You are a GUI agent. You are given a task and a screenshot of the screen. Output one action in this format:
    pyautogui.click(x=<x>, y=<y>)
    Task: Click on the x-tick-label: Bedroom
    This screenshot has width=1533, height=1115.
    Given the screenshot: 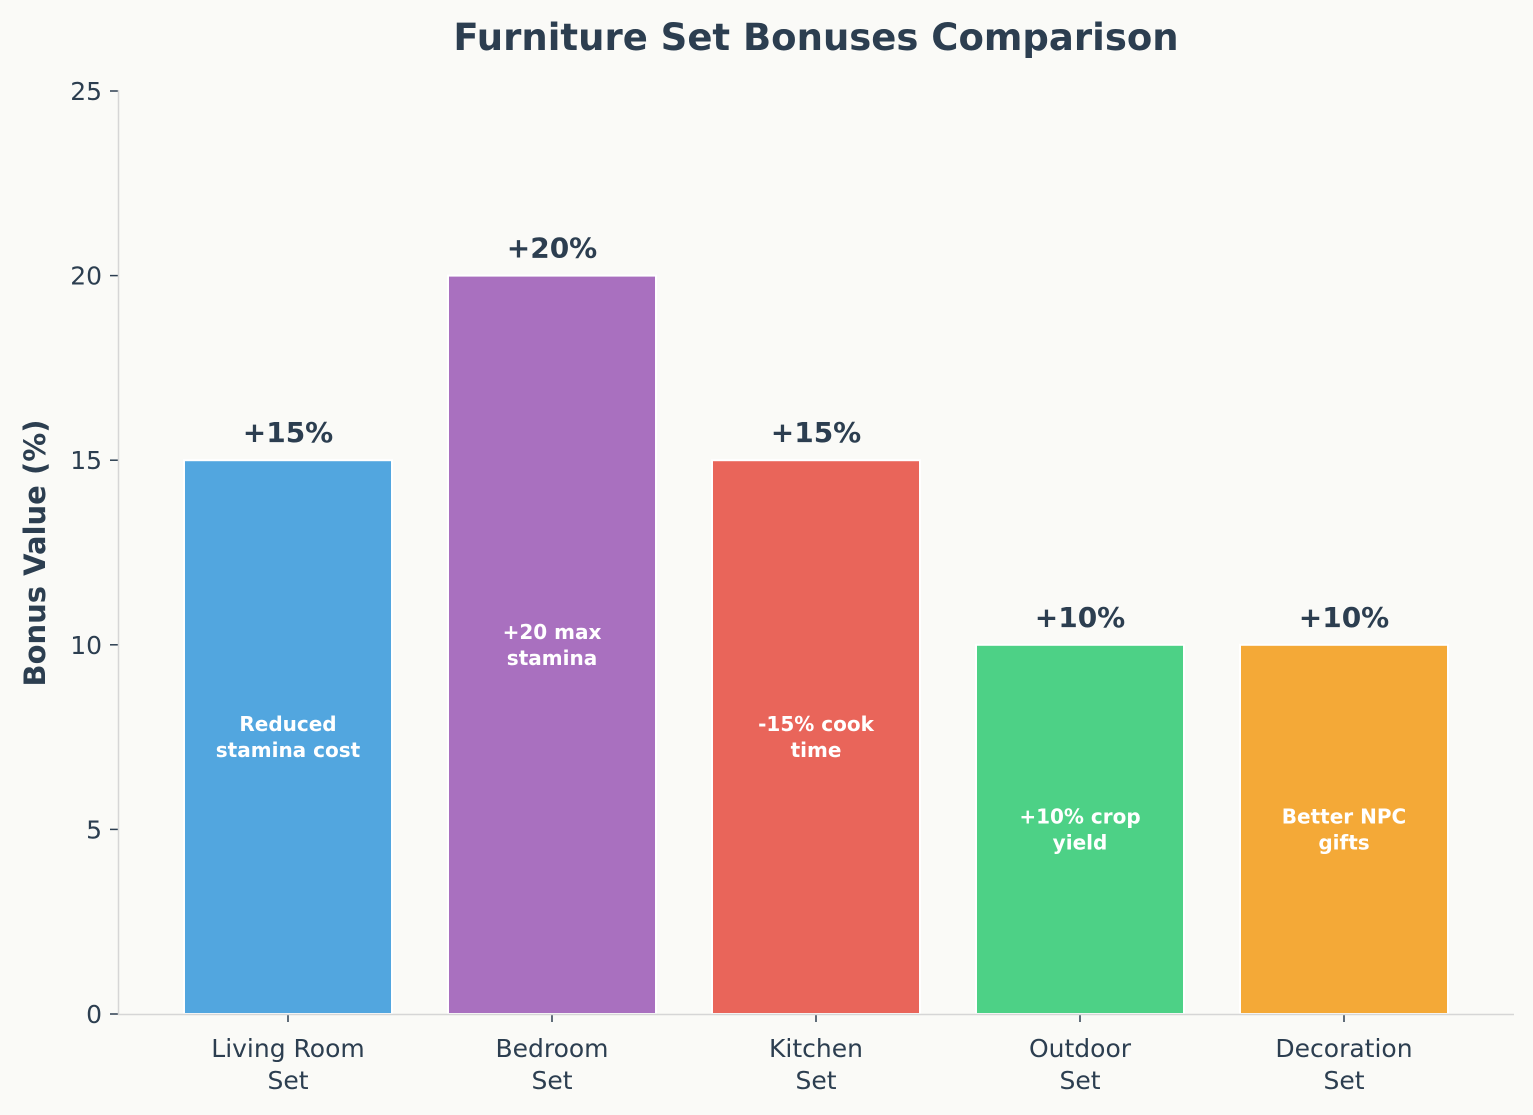 What is the action you would take?
    pyautogui.click(x=551, y=1048)
    